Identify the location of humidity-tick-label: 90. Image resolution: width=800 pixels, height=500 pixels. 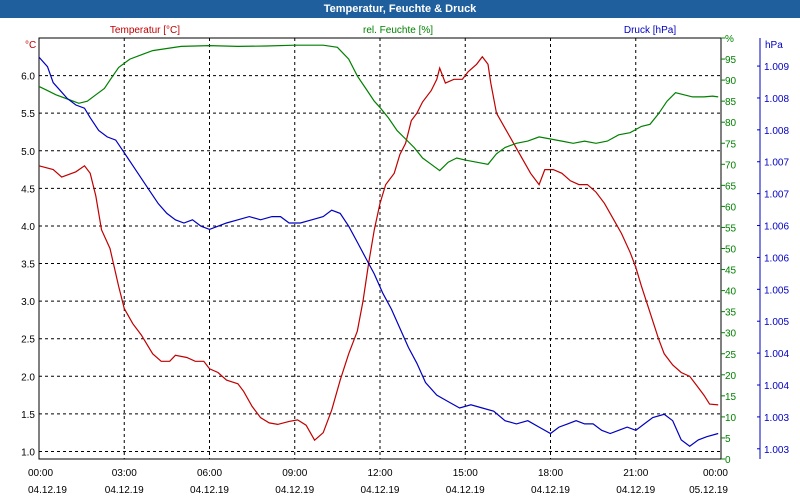
(731, 81).